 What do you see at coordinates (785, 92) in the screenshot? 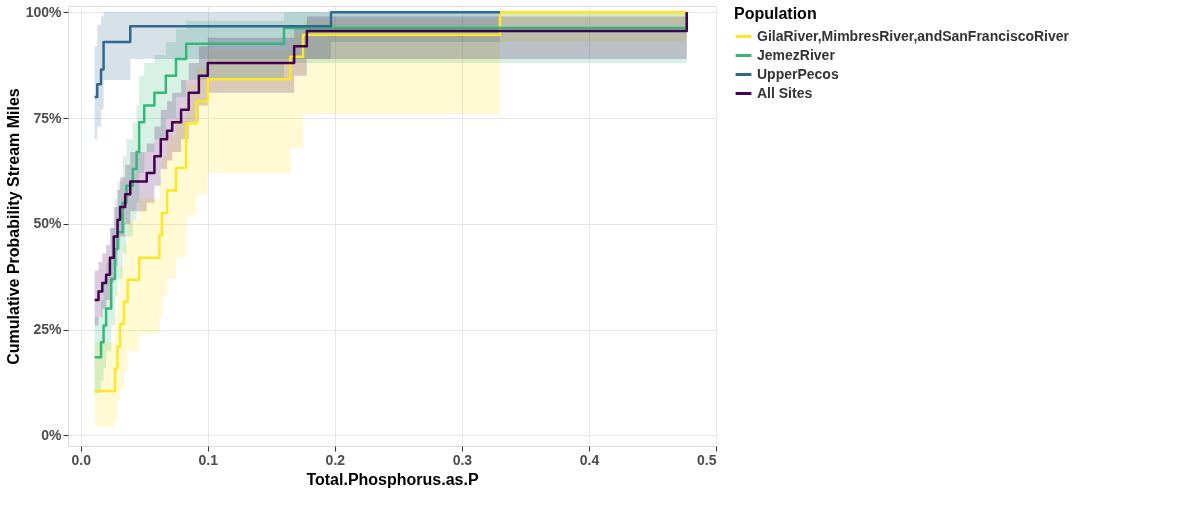
I see `legend-label: All Sites` at bounding box center [785, 92].